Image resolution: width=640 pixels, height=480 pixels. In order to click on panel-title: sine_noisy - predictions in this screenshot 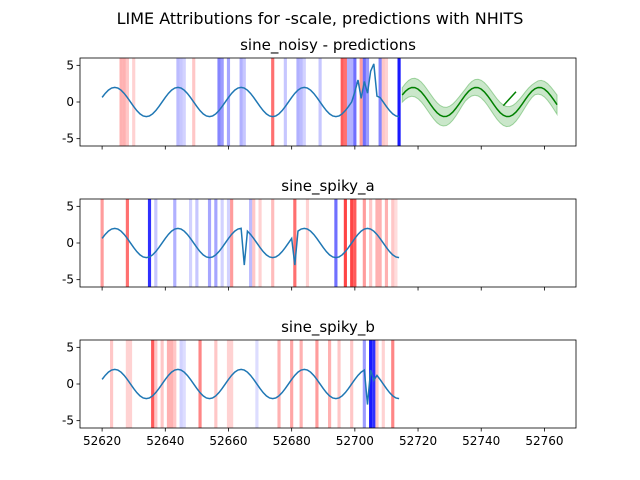, I will do `click(328, 45)`.